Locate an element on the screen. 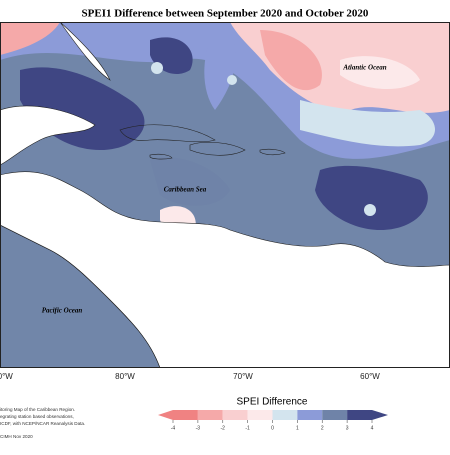  legend-tick-label: -1 is located at coordinates (247, 428).